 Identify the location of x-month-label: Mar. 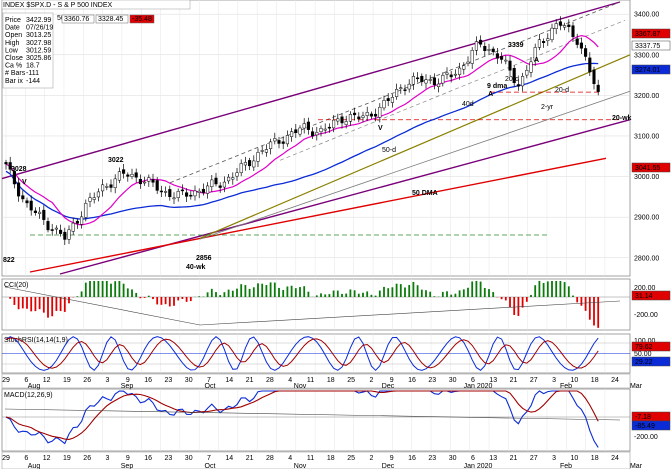
(636, 386).